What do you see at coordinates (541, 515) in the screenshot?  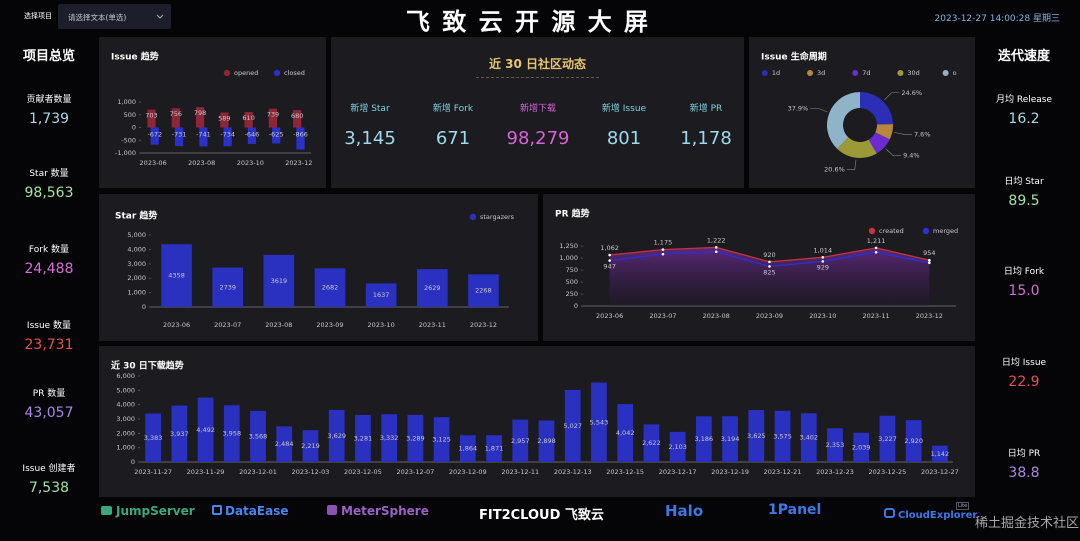 I see `logo-fit2cloud: FIT2CLOUD 飞致云` at bounding box center [541, 515].